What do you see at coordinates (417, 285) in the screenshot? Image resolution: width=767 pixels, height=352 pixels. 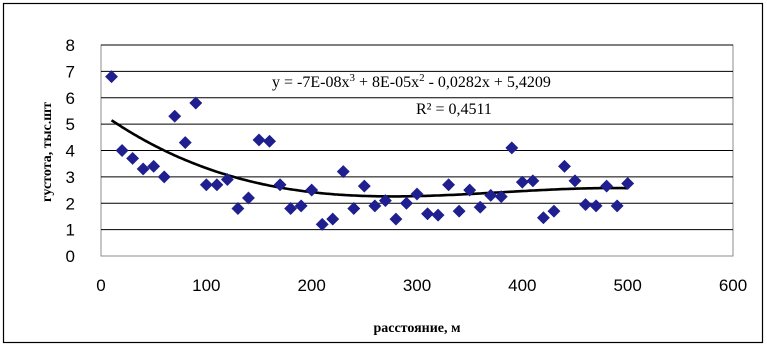 I see `x-tick-label: 300` at bounding box center [417, 285].